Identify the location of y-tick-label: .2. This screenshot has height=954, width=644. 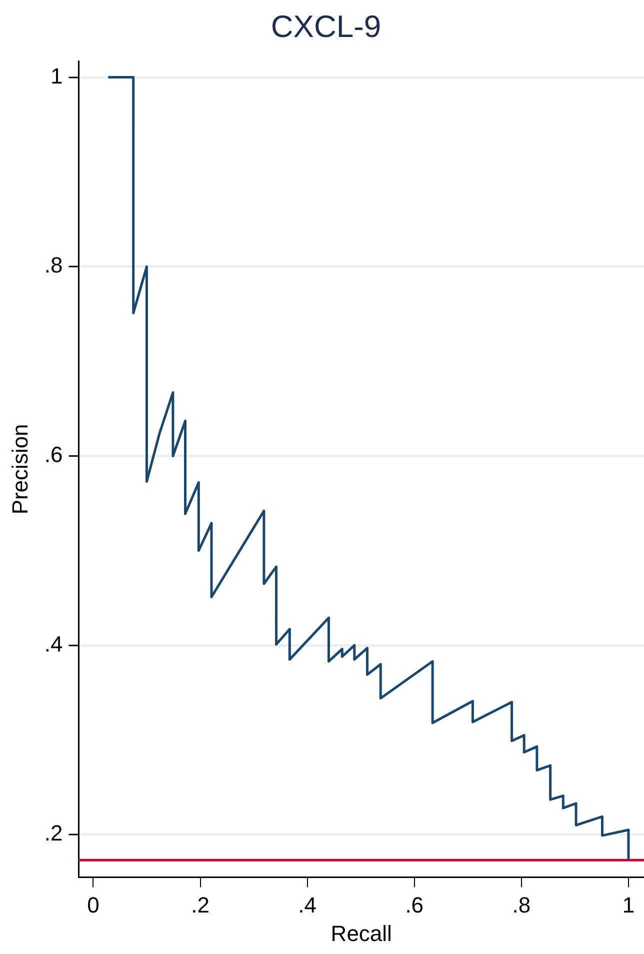
(53, 833).